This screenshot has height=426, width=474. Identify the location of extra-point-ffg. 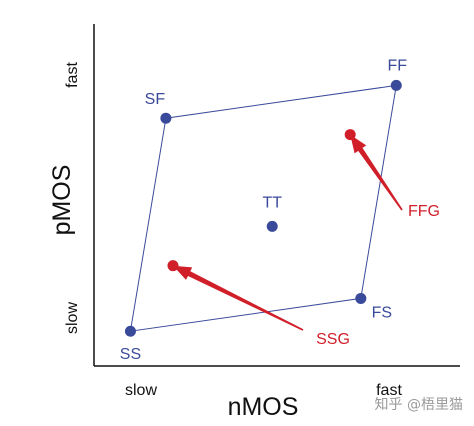
(350, 135).